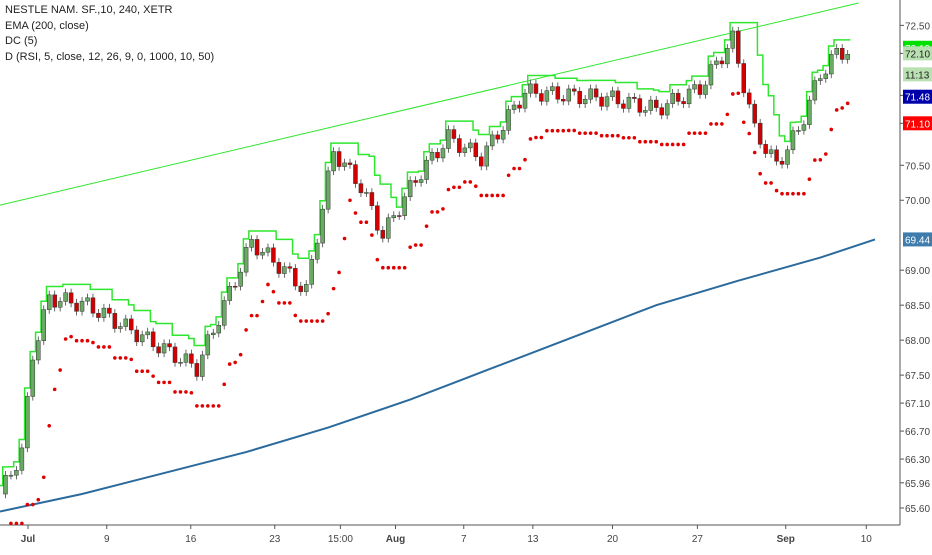 The height and width of the screenshot is (555, 932). I want to click on price-label: 11:13, so click(917, 75).